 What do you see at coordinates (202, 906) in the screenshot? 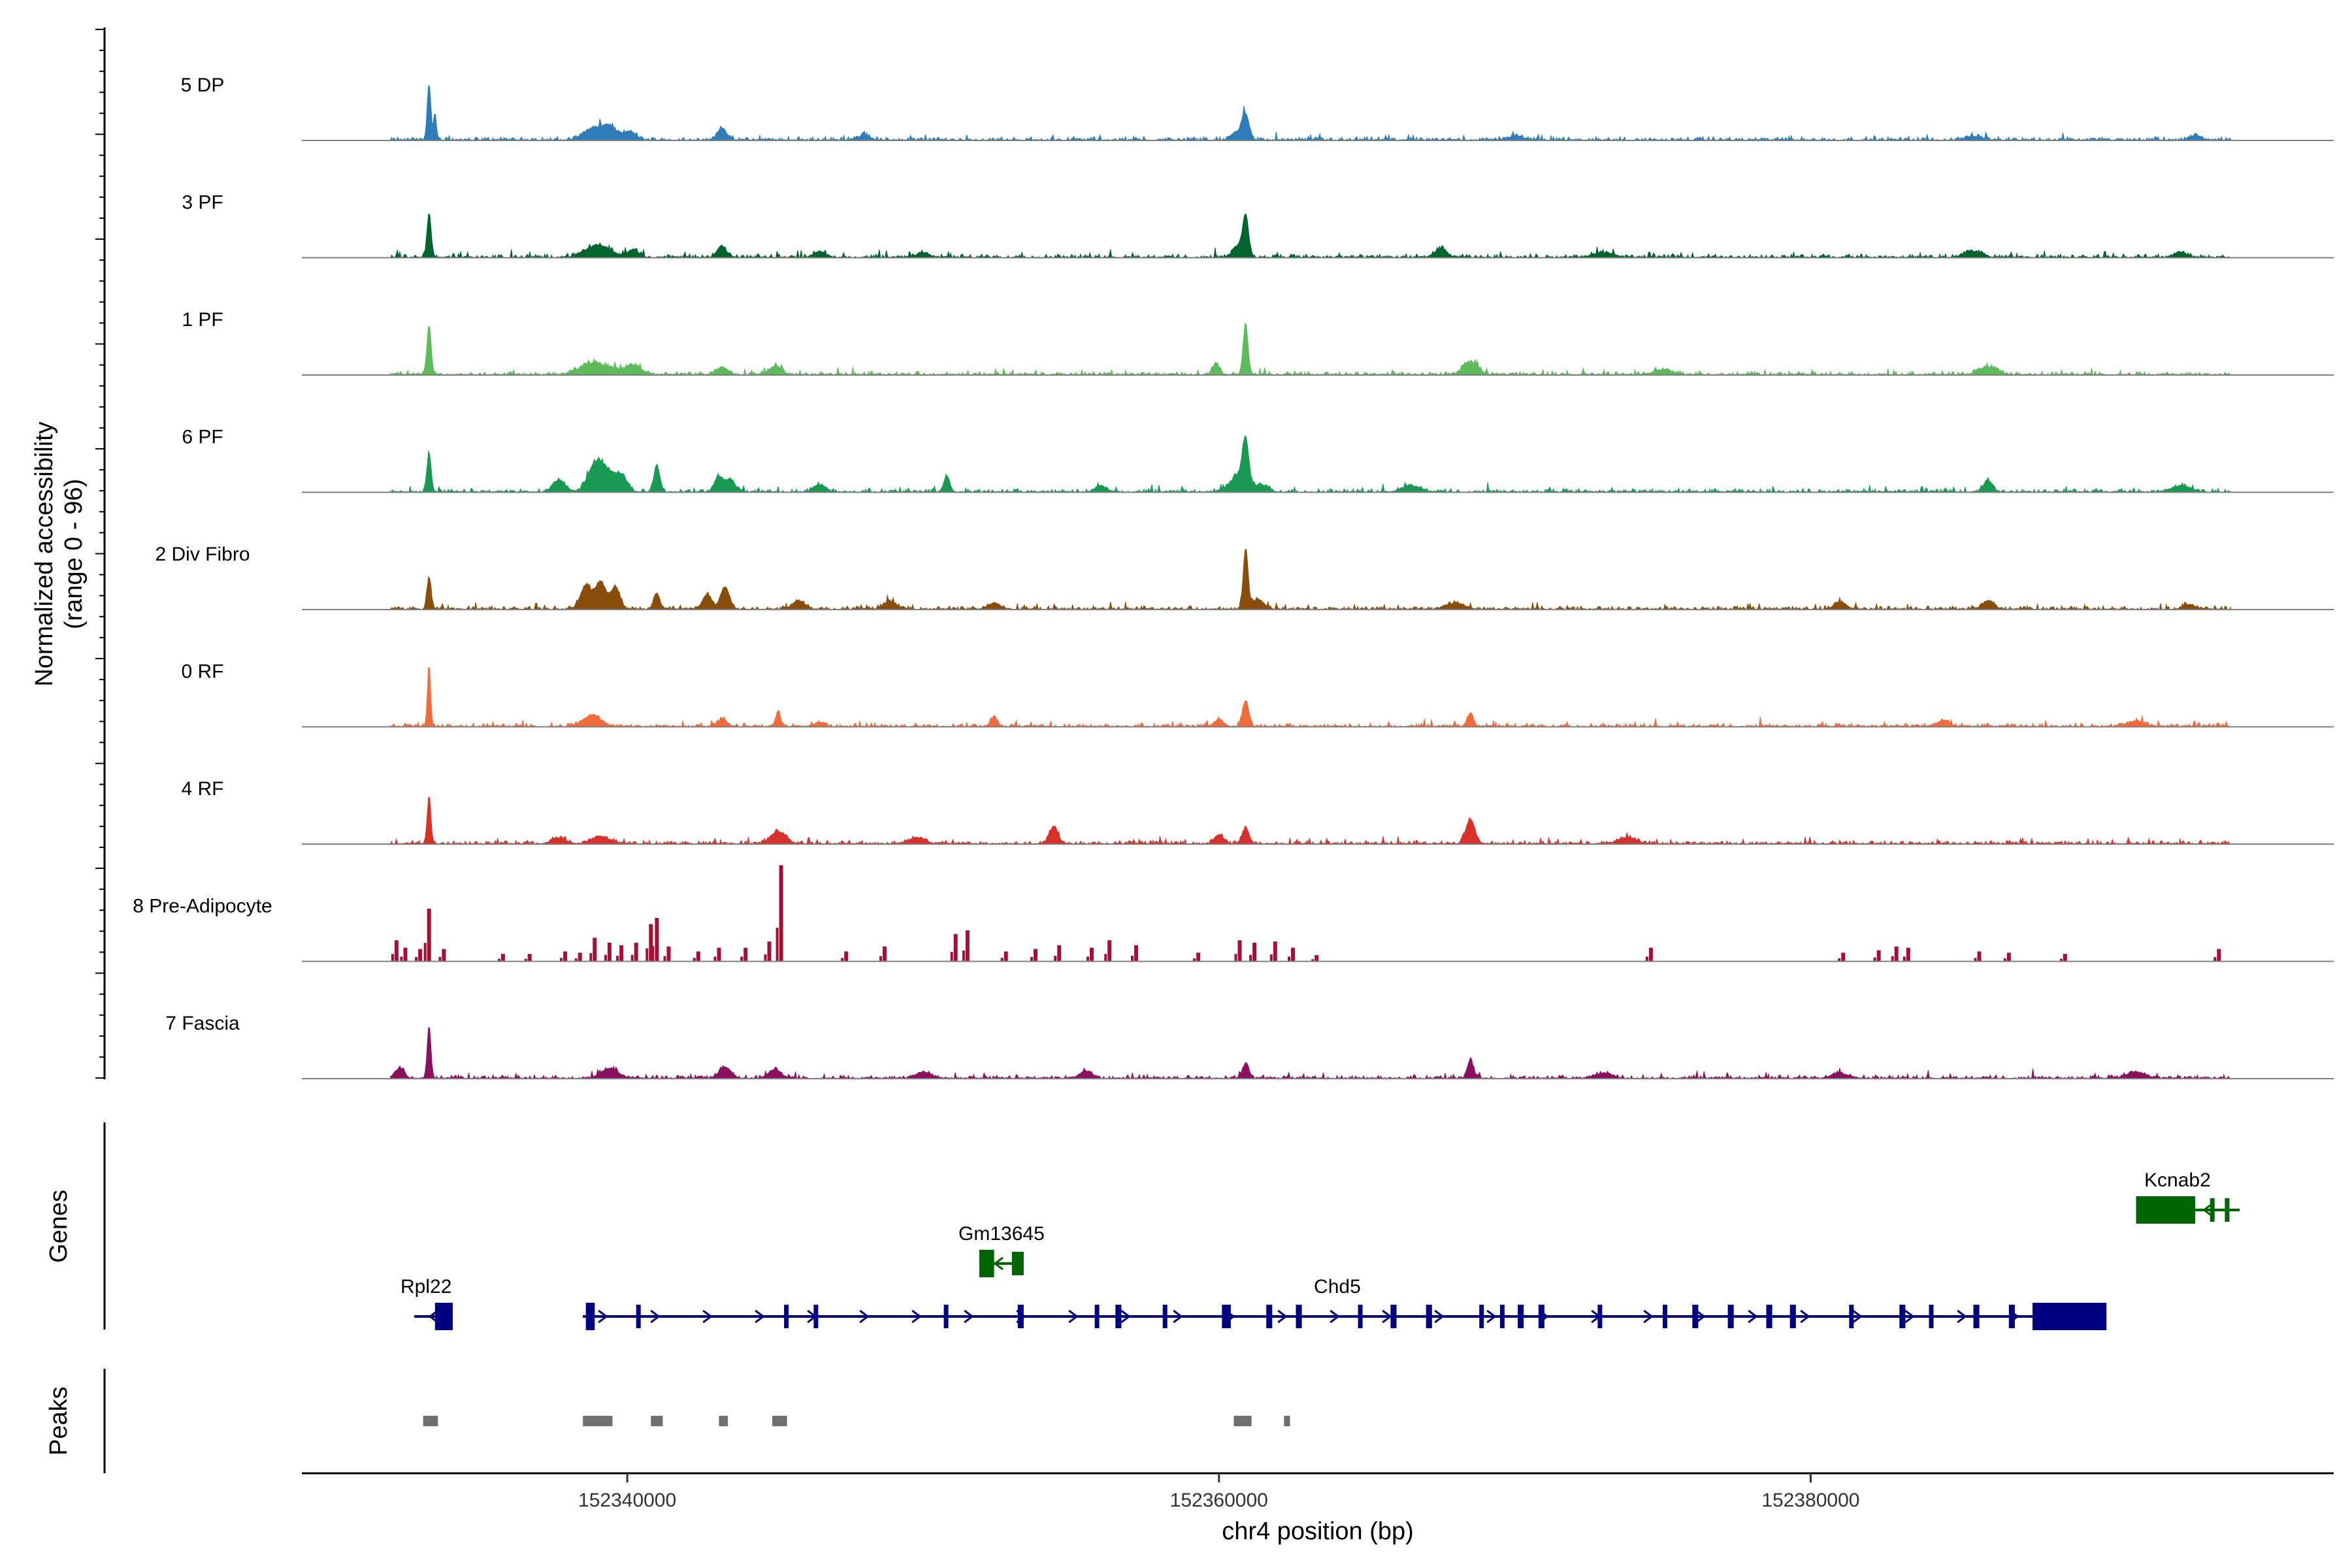
I see `track-label: 8 Pre-Adipocyte` at bounding box center [202, 906].